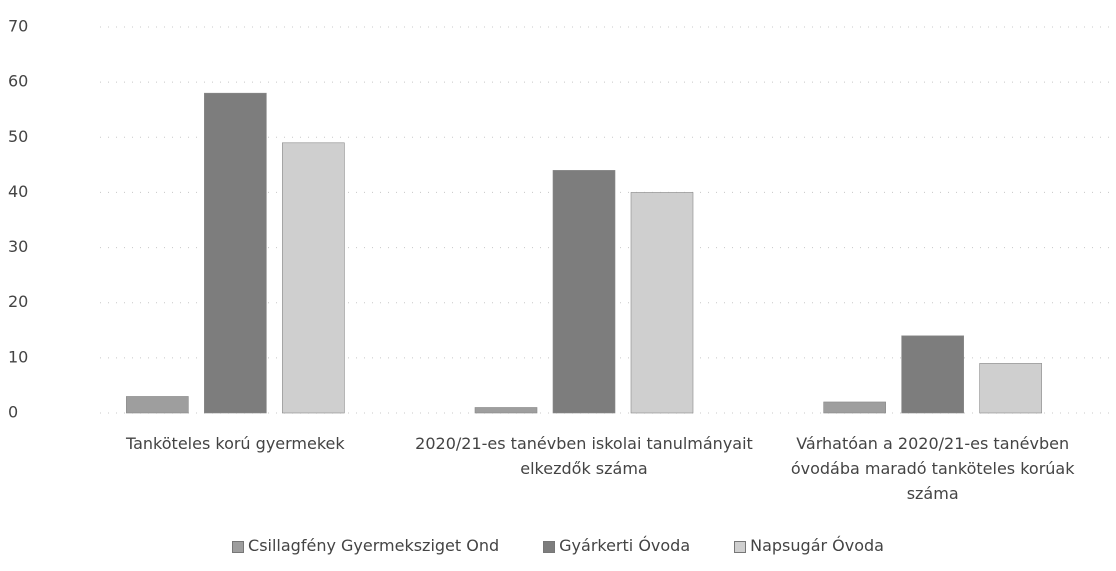  What do you see at coordinates (18, 301) in the screenshot?
I see `y-tick-label: 20` at bounding box center [18, 301].